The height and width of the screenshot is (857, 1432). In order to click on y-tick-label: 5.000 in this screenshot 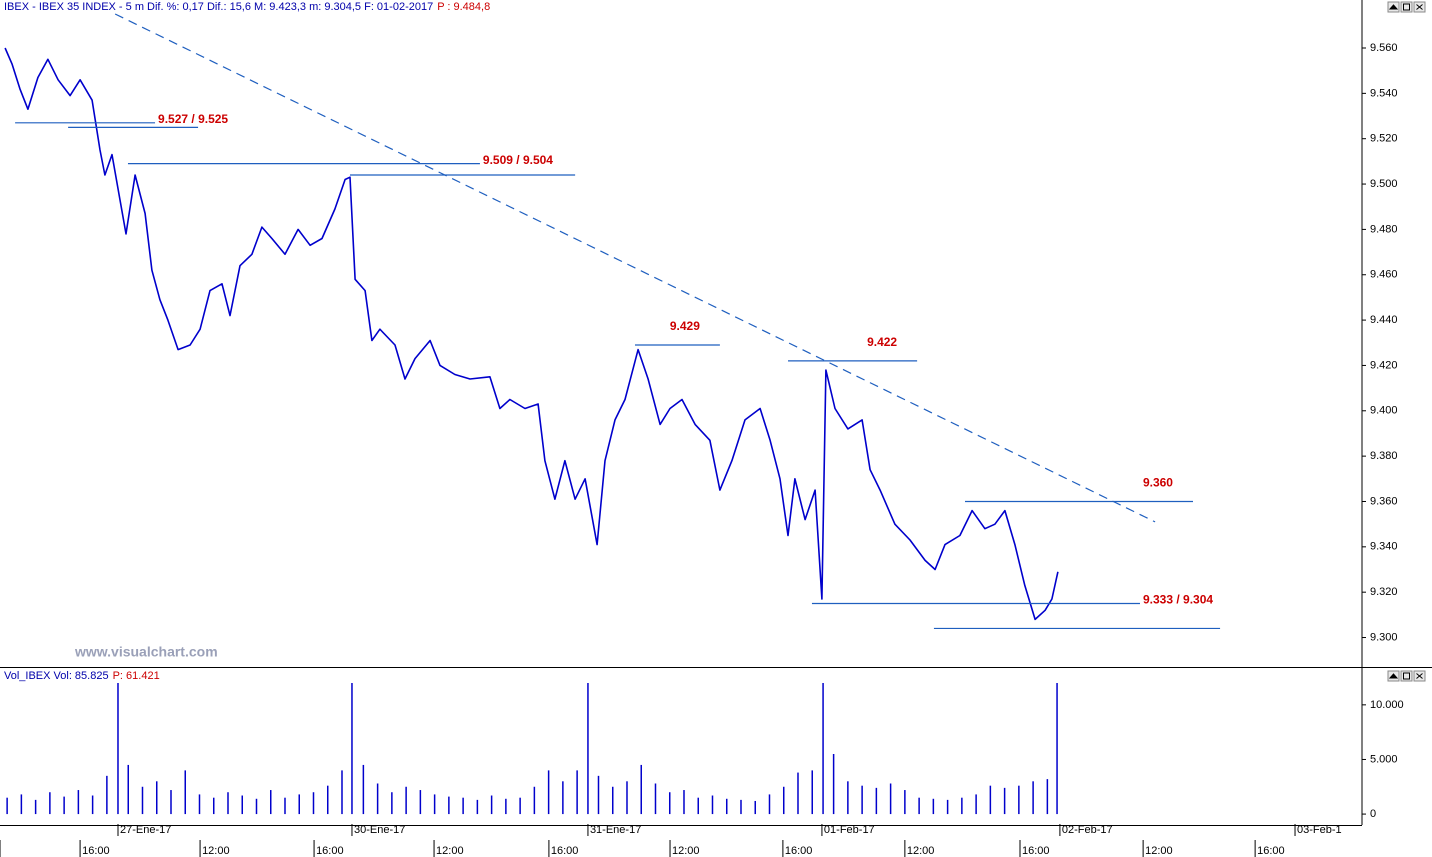, I will do `click(1384, 759)`.